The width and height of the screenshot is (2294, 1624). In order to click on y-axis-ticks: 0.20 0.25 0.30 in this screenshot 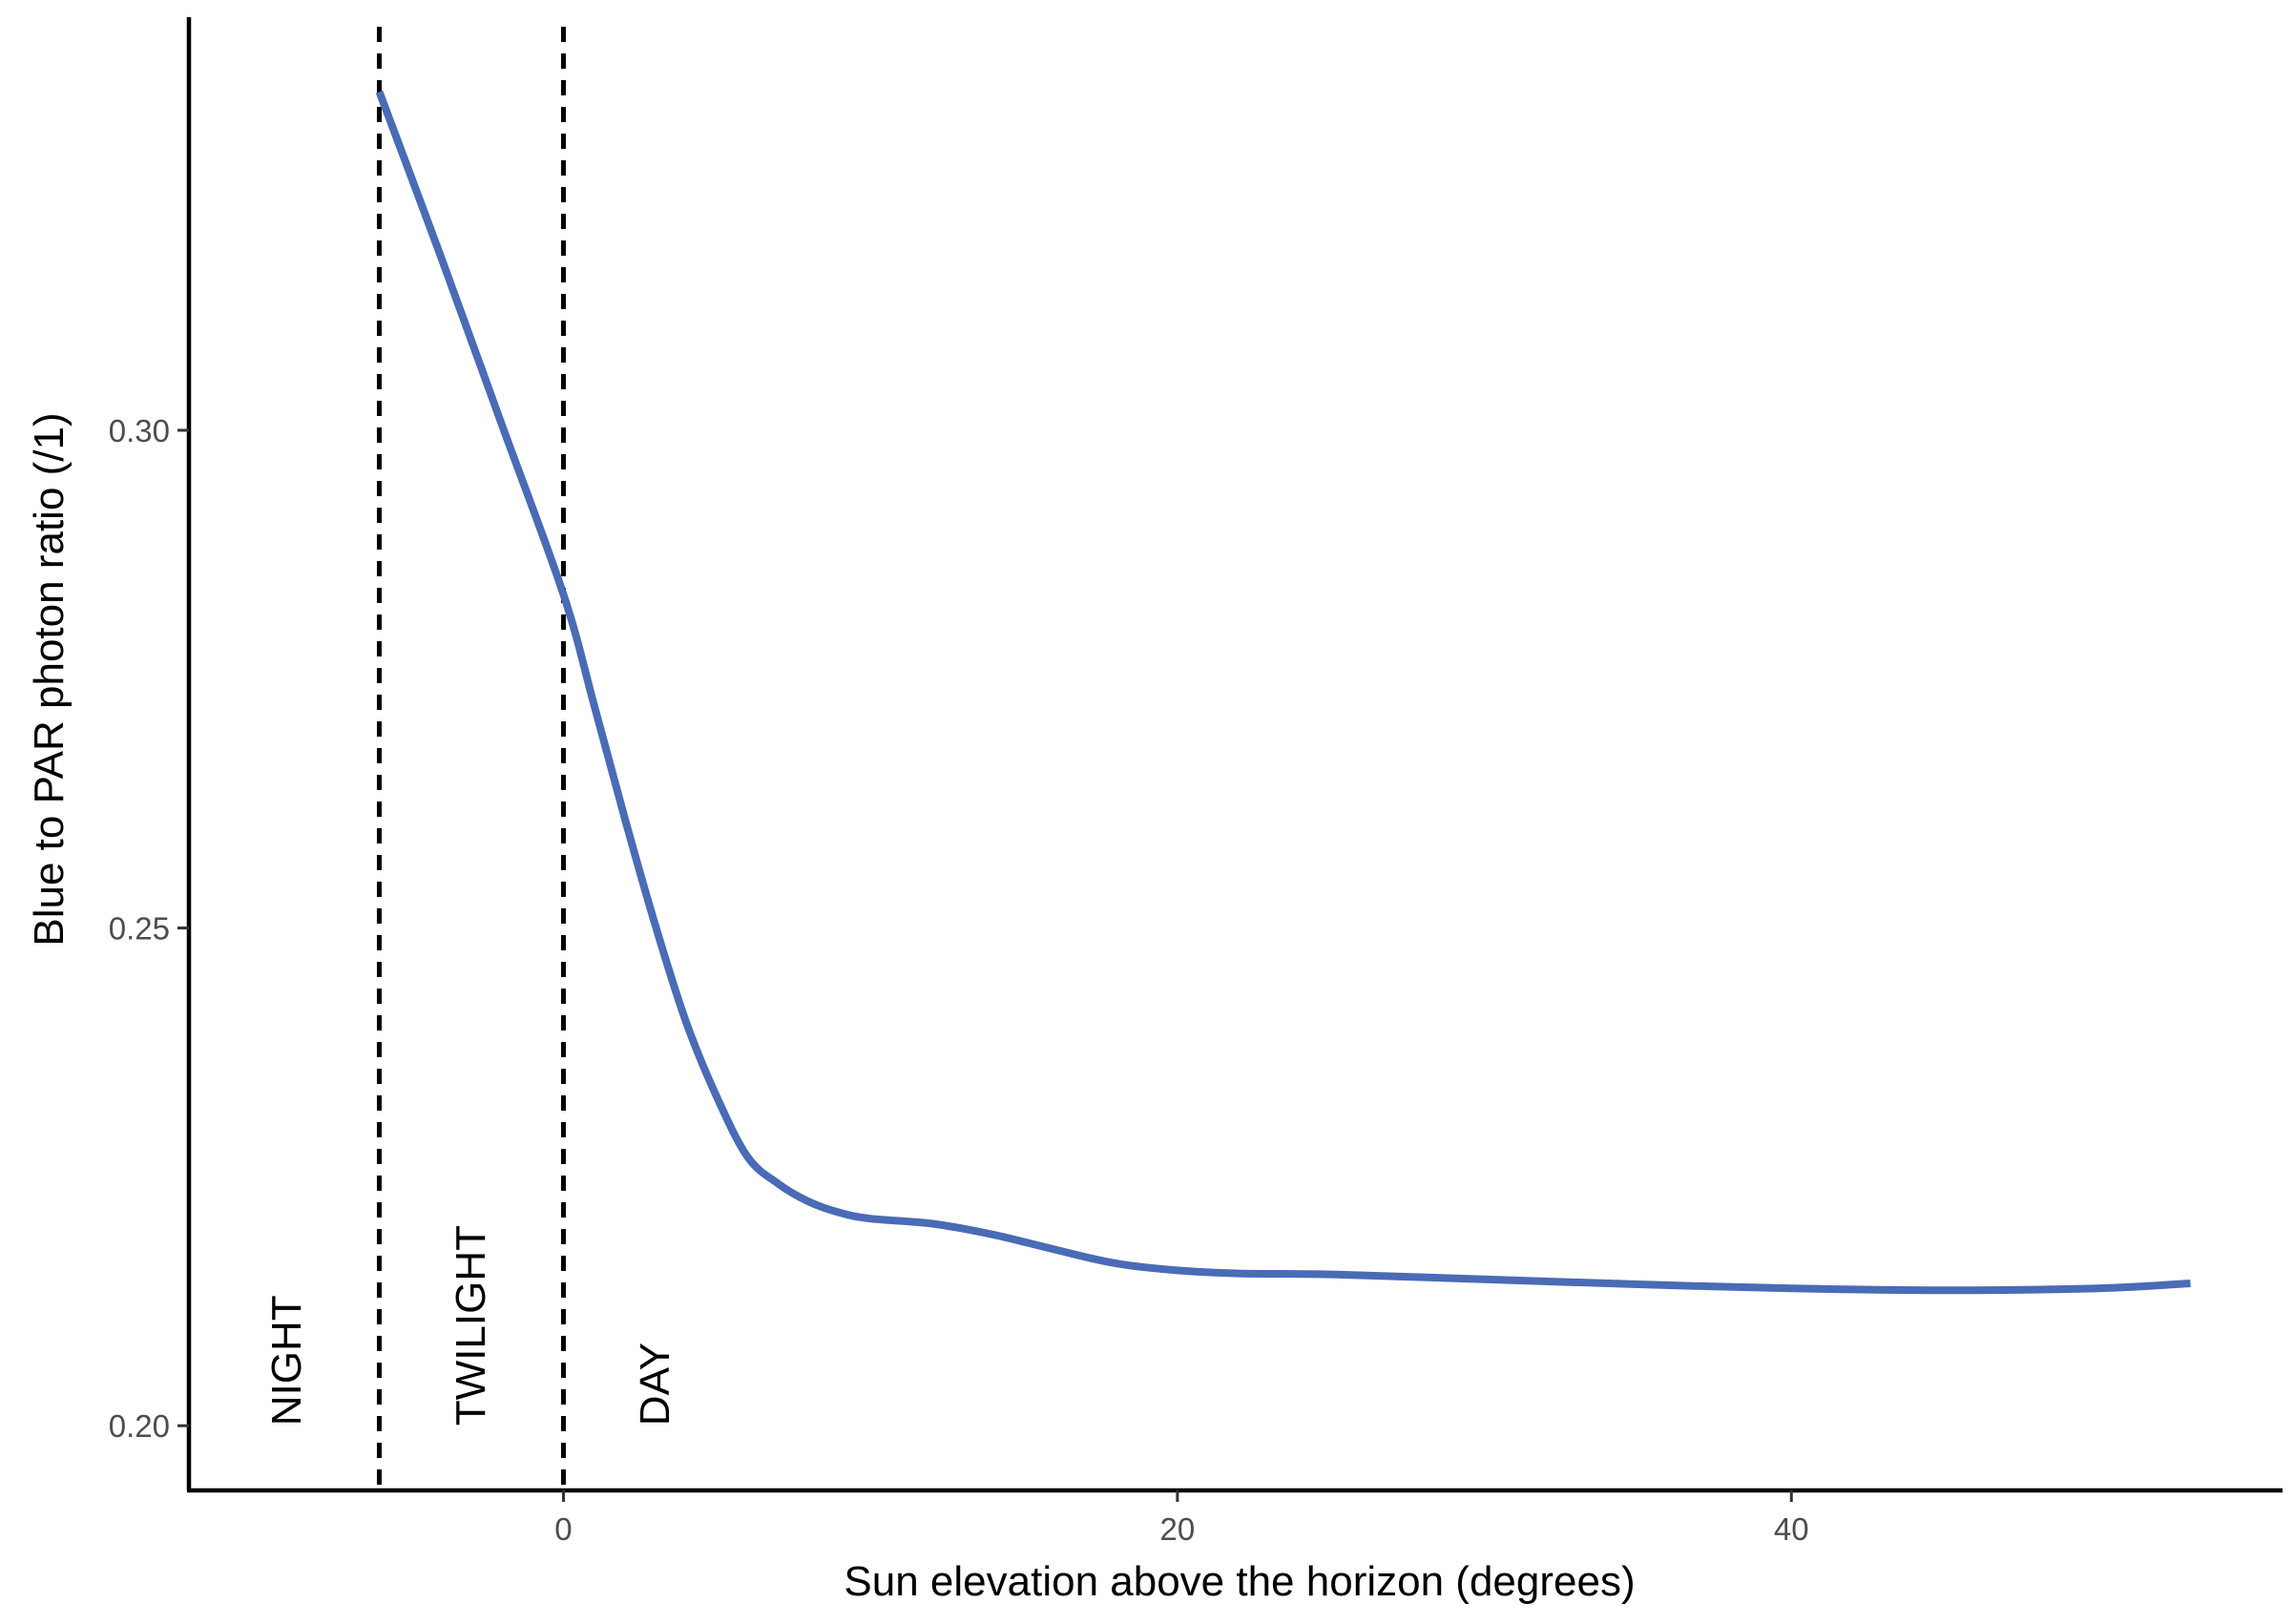, I will do `click(149, 928)`.